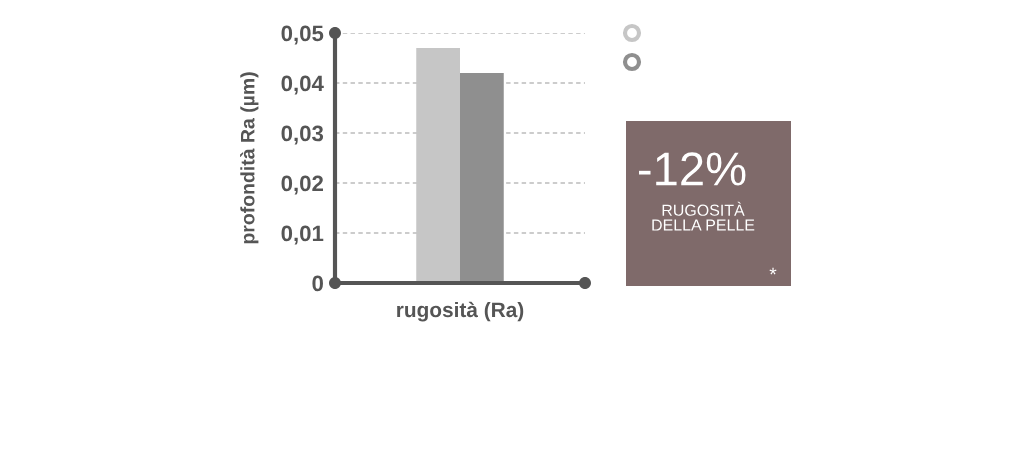 The height and width of the screenshot is (457, 1024). Describe the element at coordinates (302, 85) in the screenshot. I see `y-tick-label: 0,04` at that location.